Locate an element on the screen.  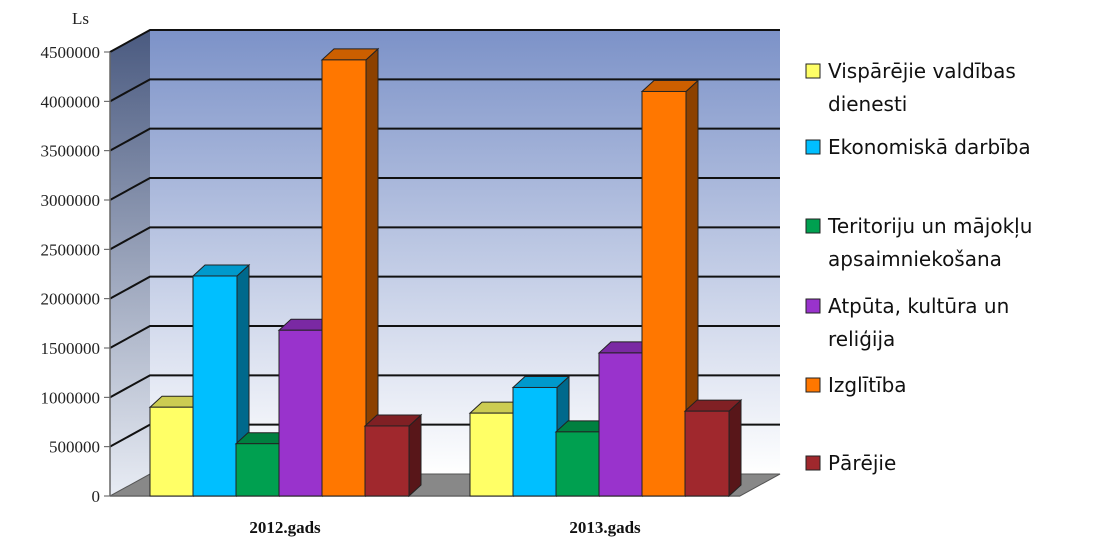
y-tick-label: 1500000 is located at coordinates (71, 348).